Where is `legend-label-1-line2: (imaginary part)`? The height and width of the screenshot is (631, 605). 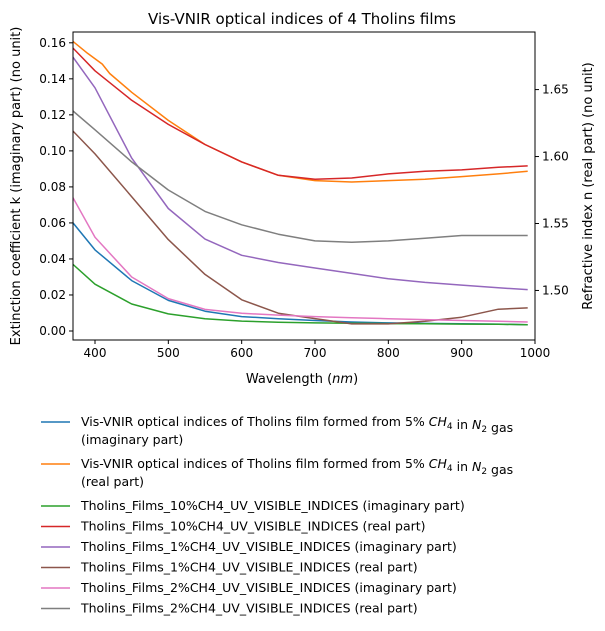 legend-label-1-line2: (imaginary part) is located at coordinates (132, 439).